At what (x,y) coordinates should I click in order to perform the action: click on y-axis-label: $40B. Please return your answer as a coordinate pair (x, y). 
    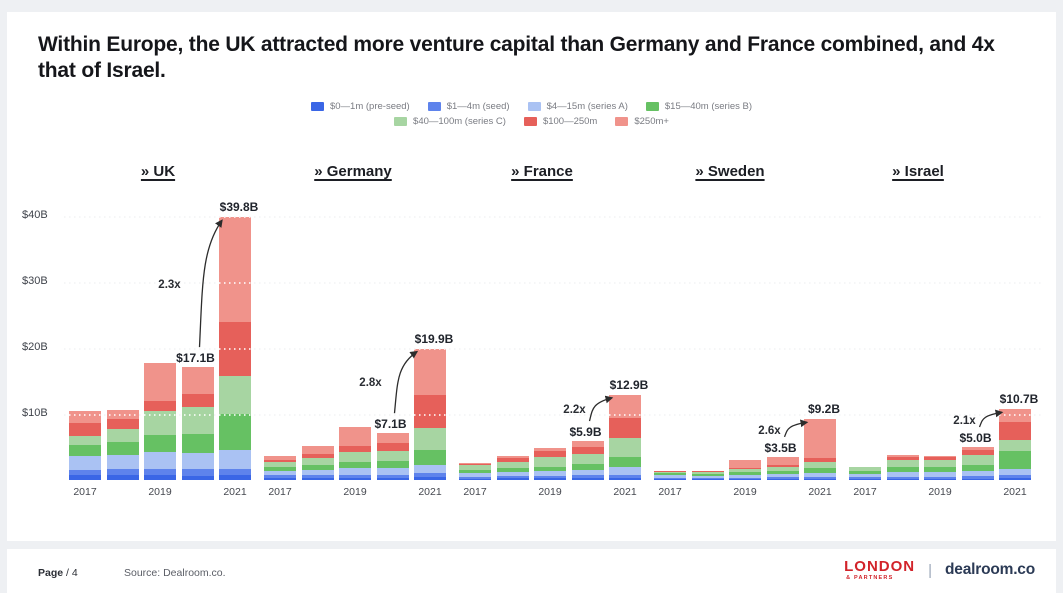
    Looking at the image, I should click on (35, 215).